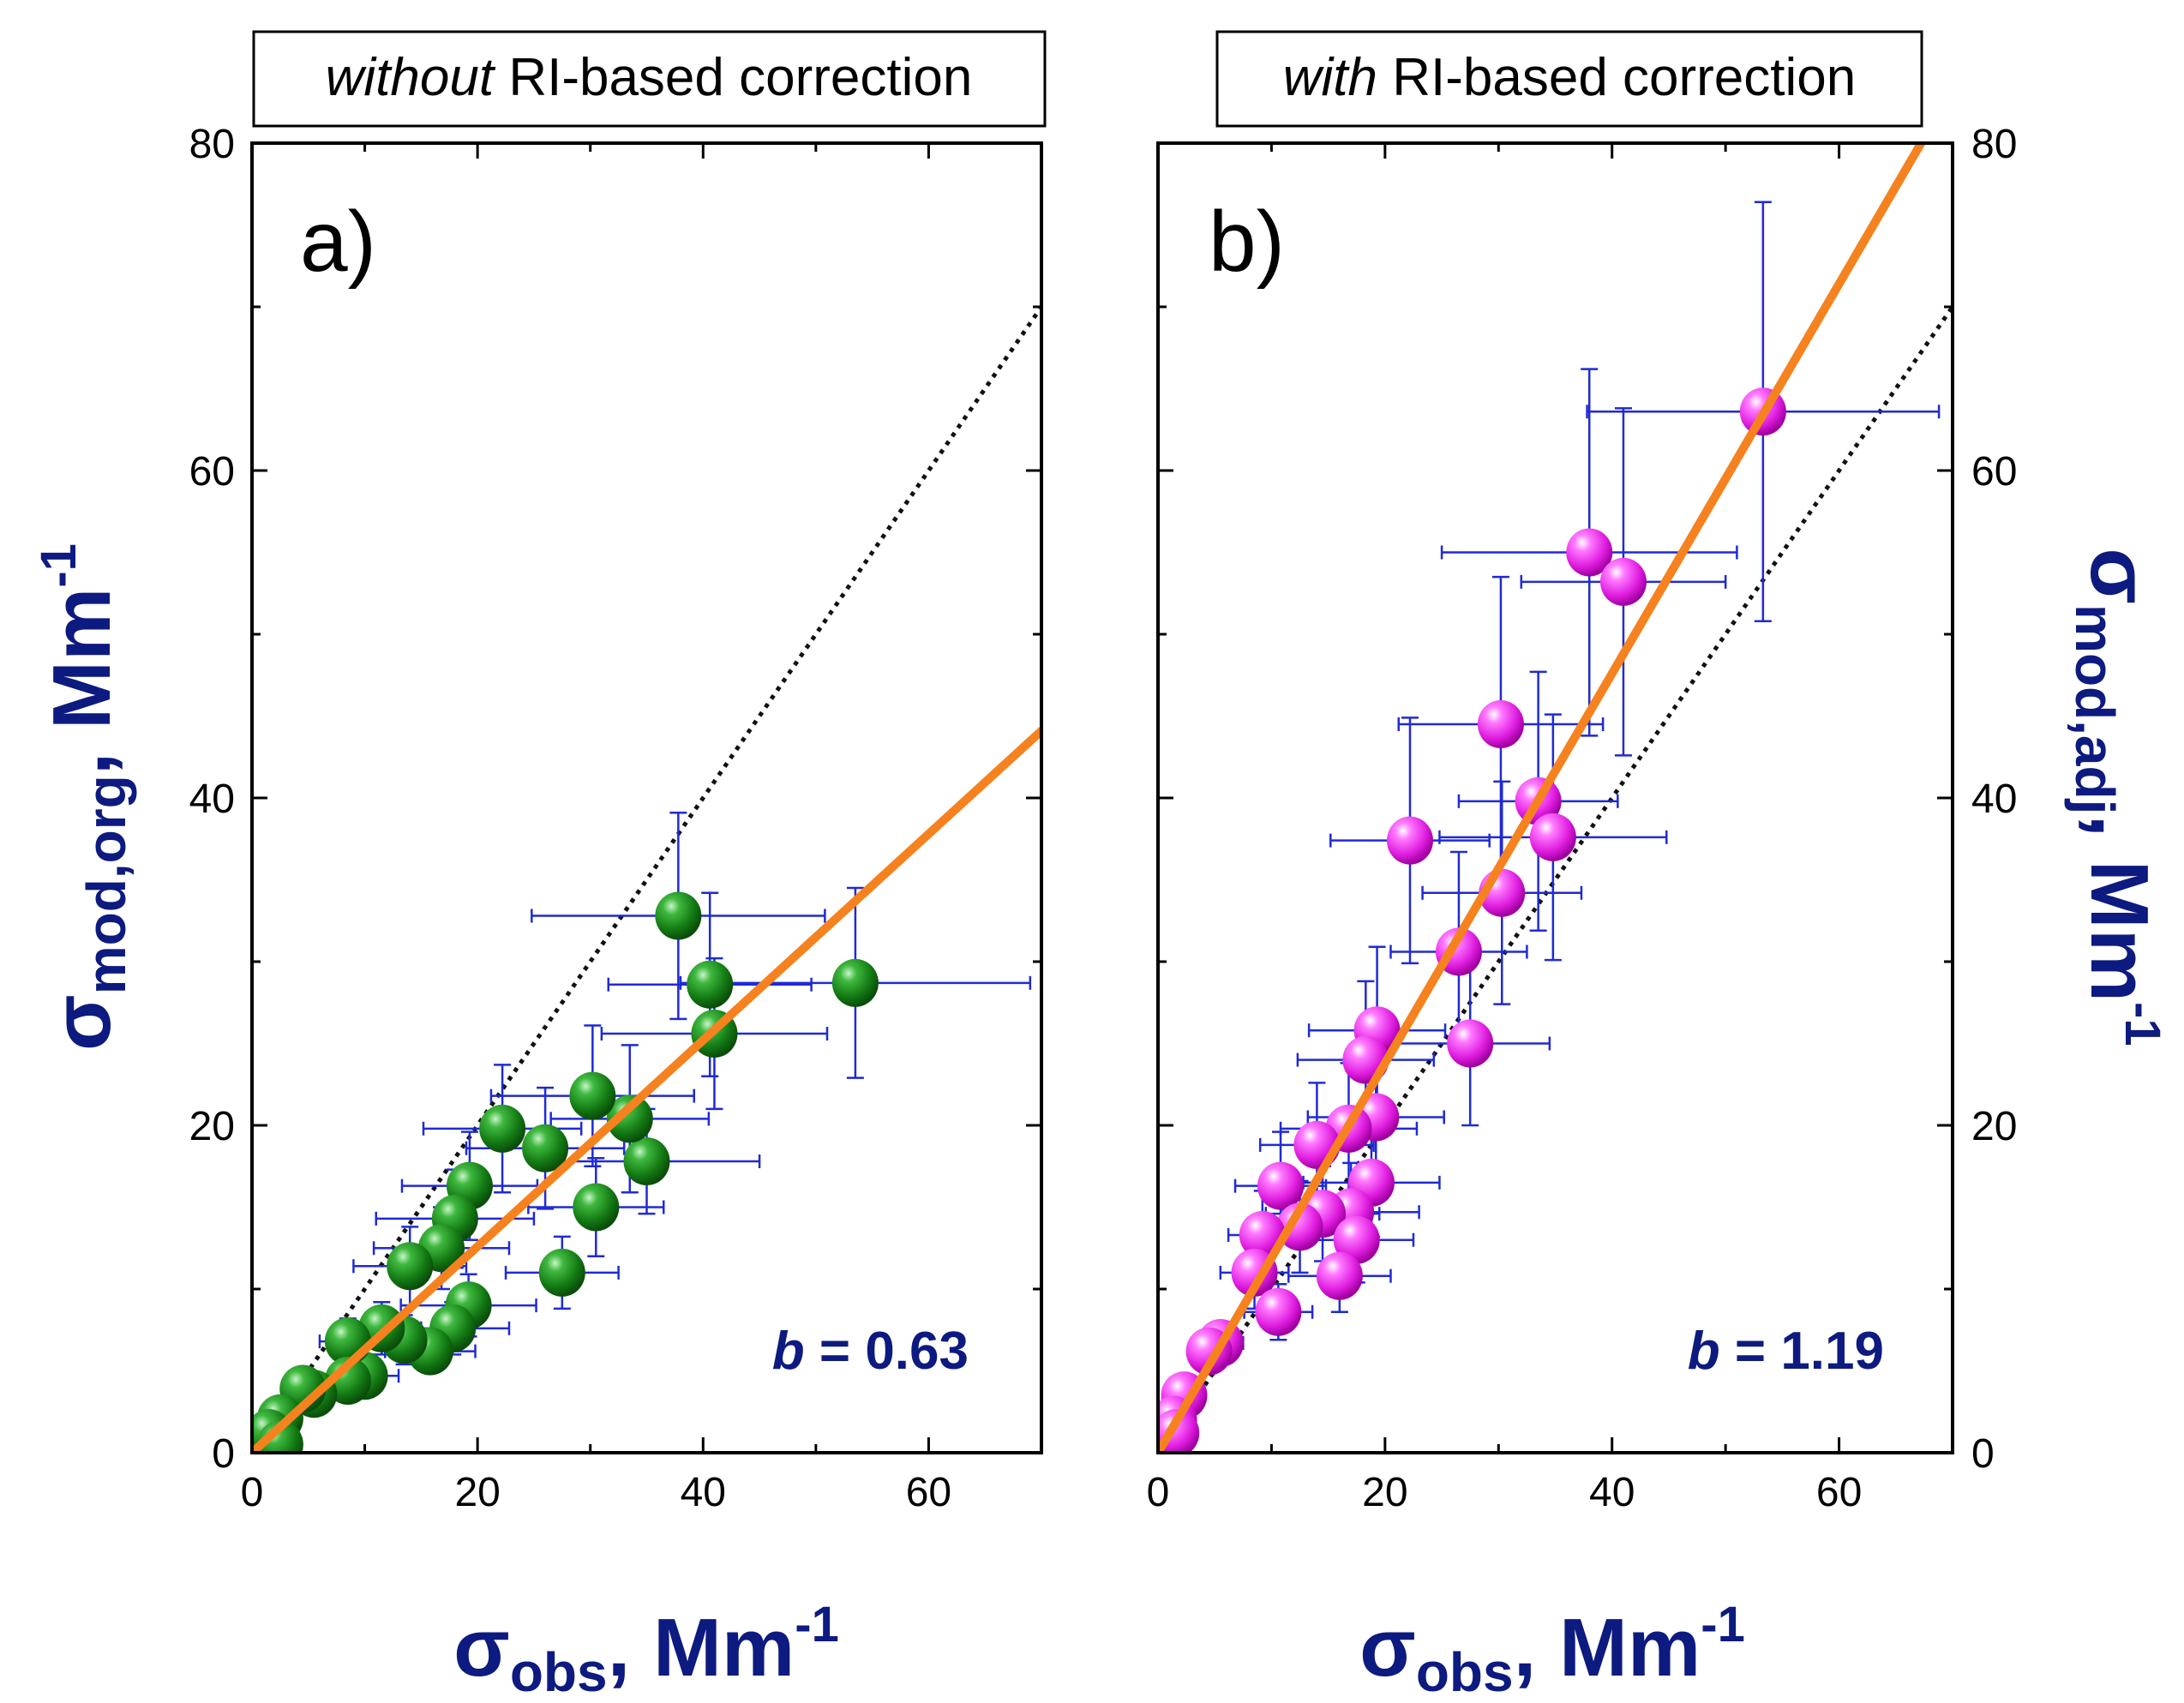  Describe the element at coordinates (788, 1351) in the screenshot. I see `panel-a-slope-var: b` at that location.